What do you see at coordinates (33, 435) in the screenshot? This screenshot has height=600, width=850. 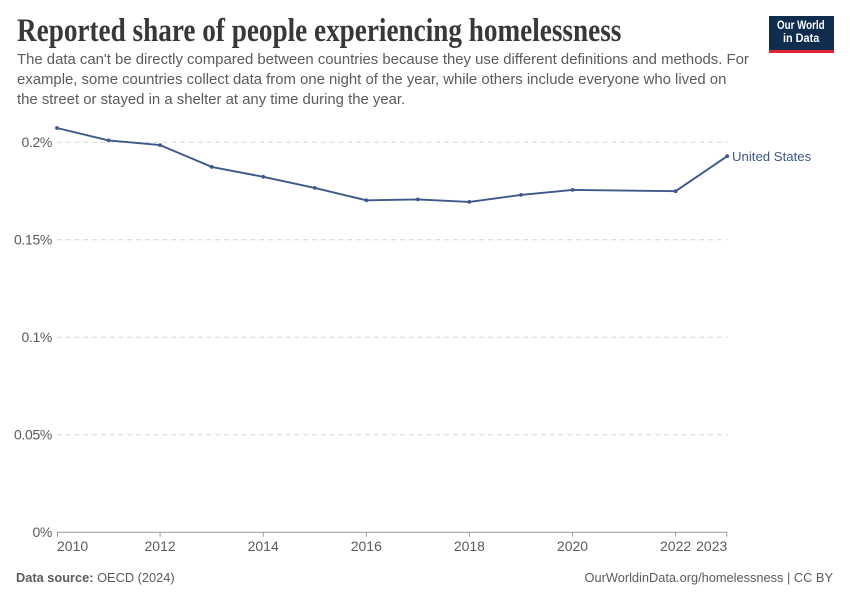 I see `svg-text: 0.05%` at bounding box center [33, 435].